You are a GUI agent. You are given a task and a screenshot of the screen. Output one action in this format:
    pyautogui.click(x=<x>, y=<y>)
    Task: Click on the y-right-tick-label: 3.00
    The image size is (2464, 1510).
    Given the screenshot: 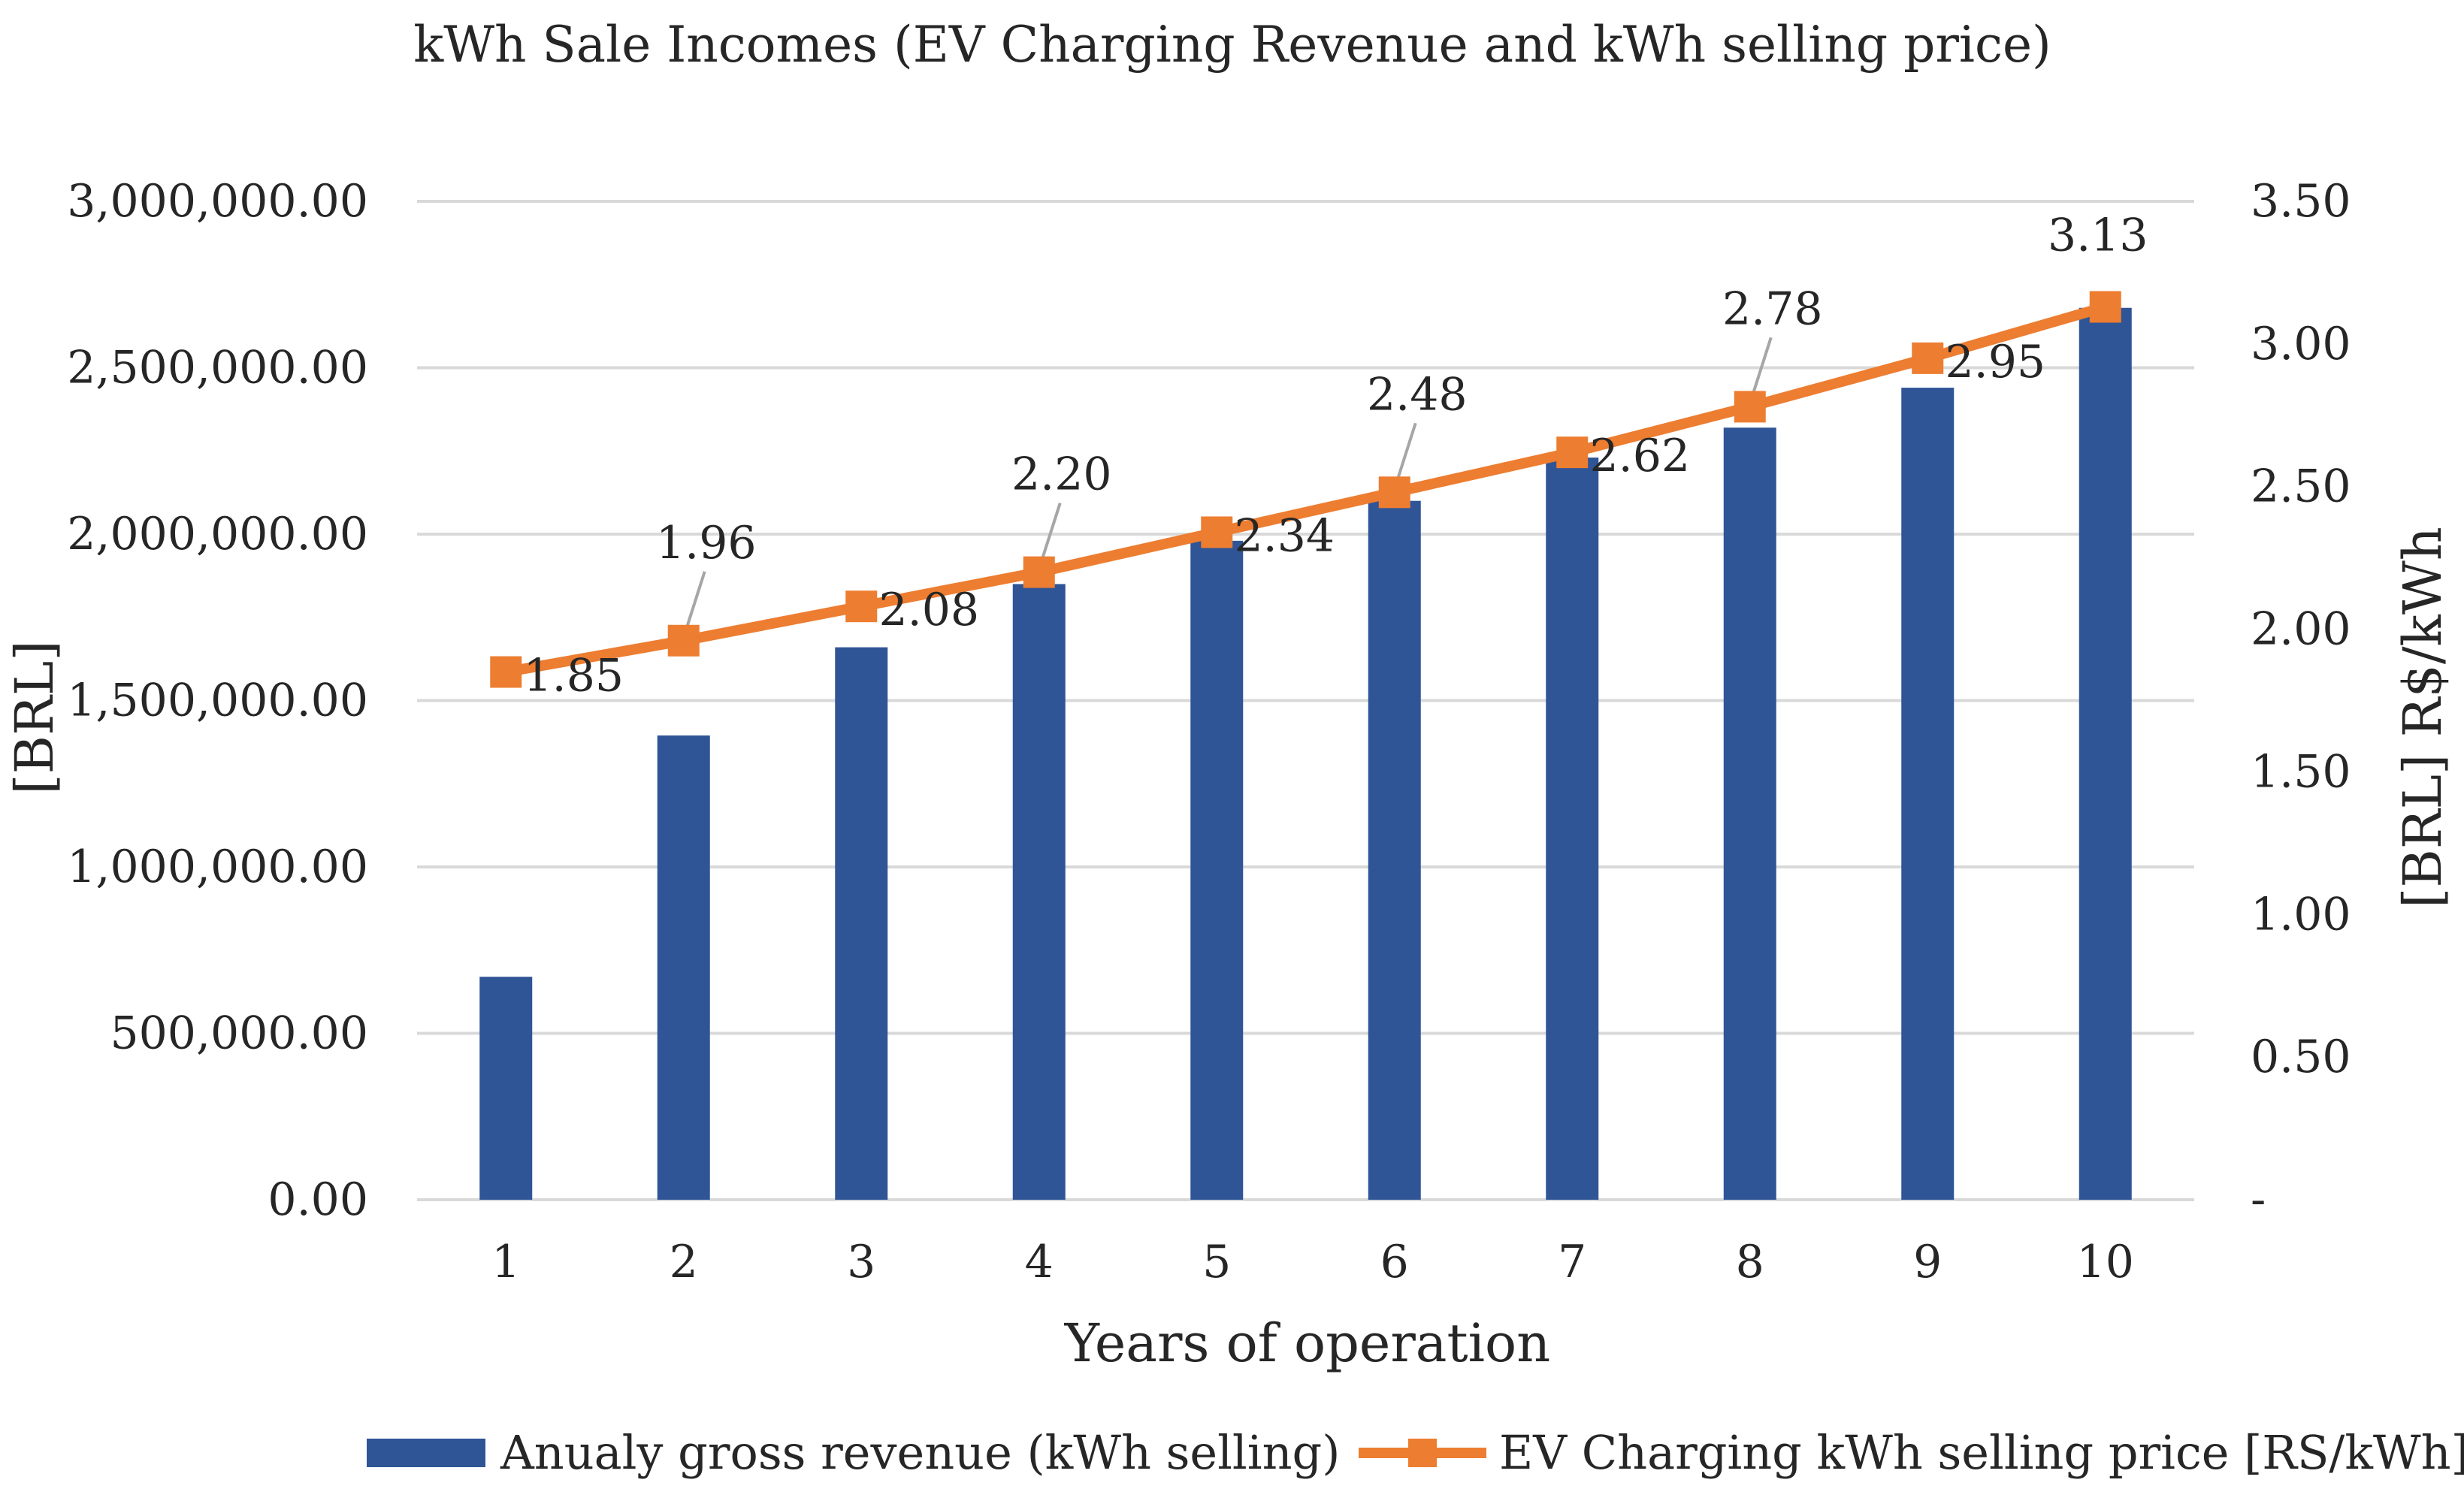 What is the action you would take?
    pyautogui.click(x=2301, y=344)
    